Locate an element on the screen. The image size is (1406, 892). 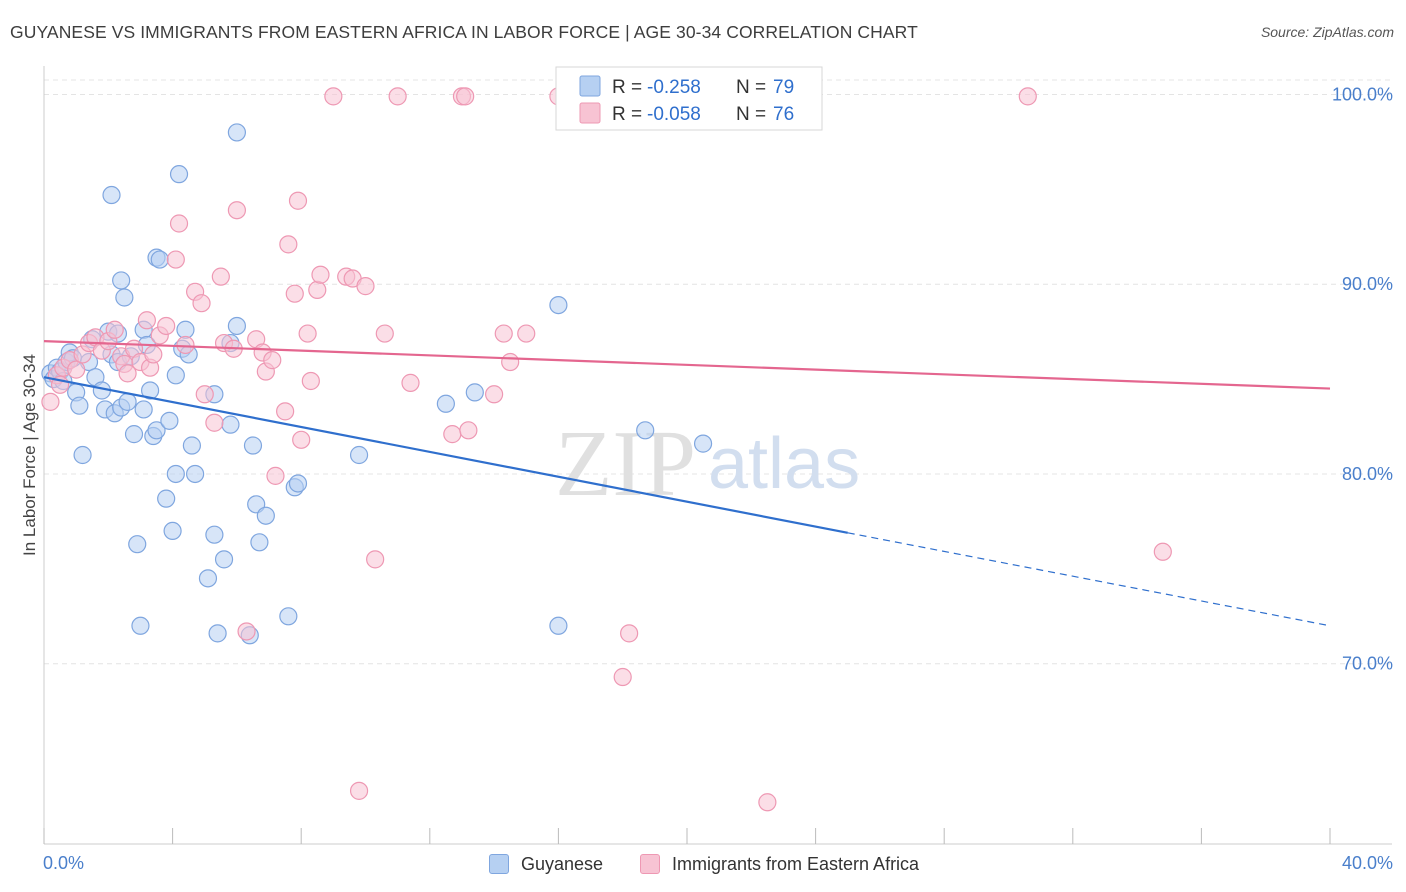
trend-line-eastern-africa is located at coordinates (687, 365).